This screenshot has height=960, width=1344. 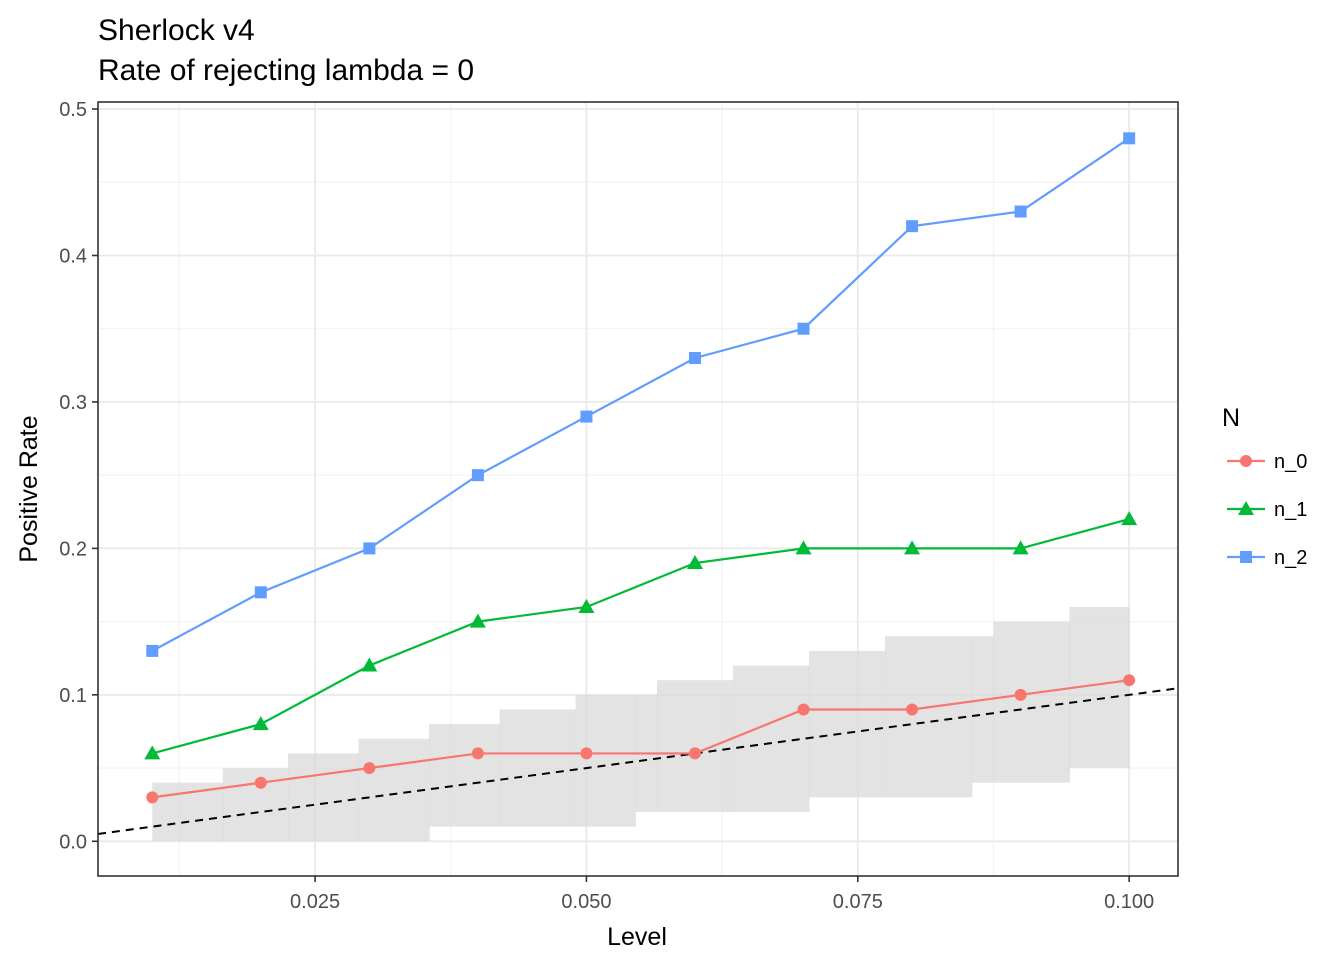 What do you see at coordinates (73, 842) in the screenshot?
I see `y-tick-label: 0.0` at bounding box center [73, 842].